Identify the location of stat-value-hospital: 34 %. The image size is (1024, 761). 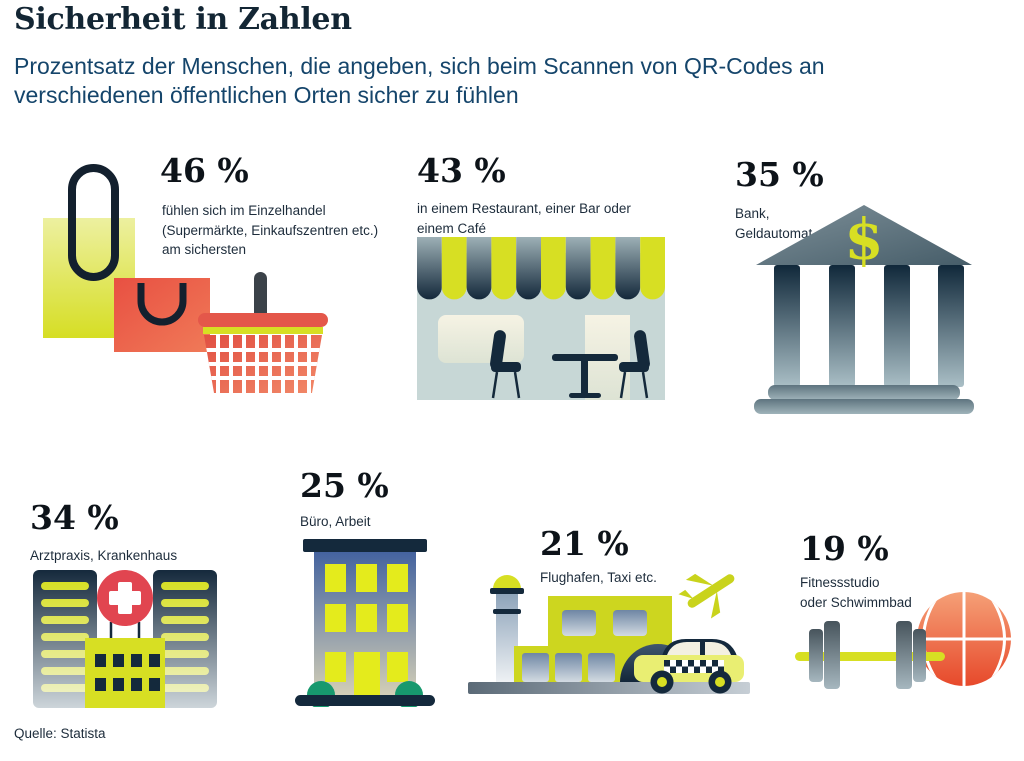
(74, 517).